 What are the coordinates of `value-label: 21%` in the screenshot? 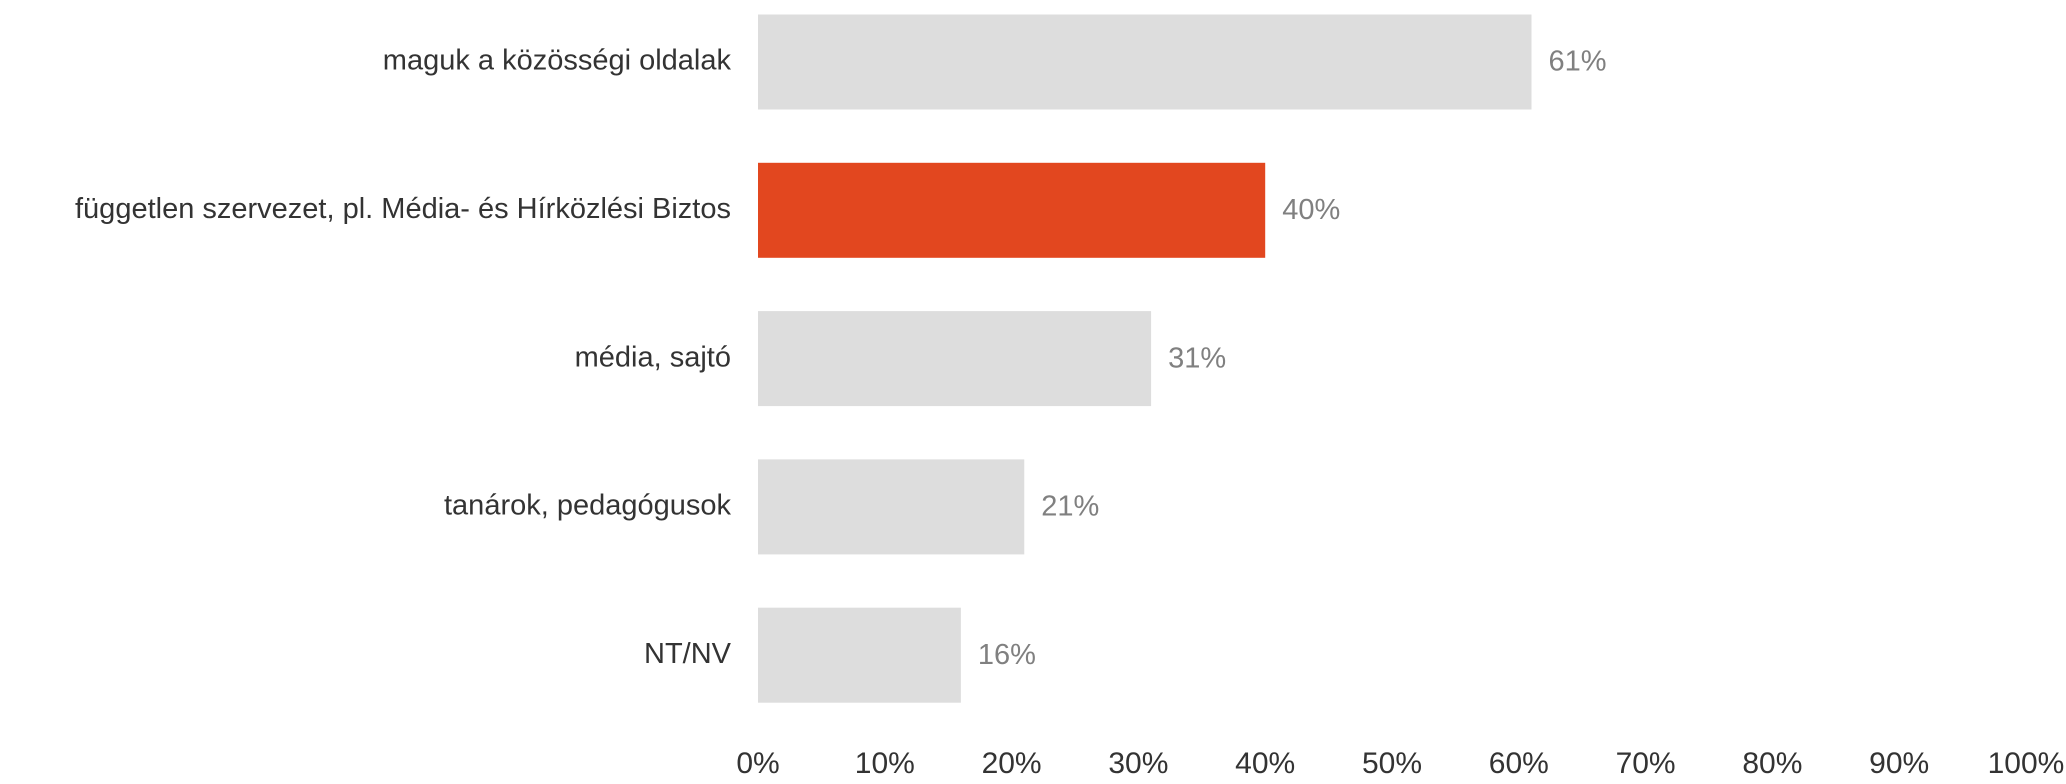 It's located at (1070, 507).